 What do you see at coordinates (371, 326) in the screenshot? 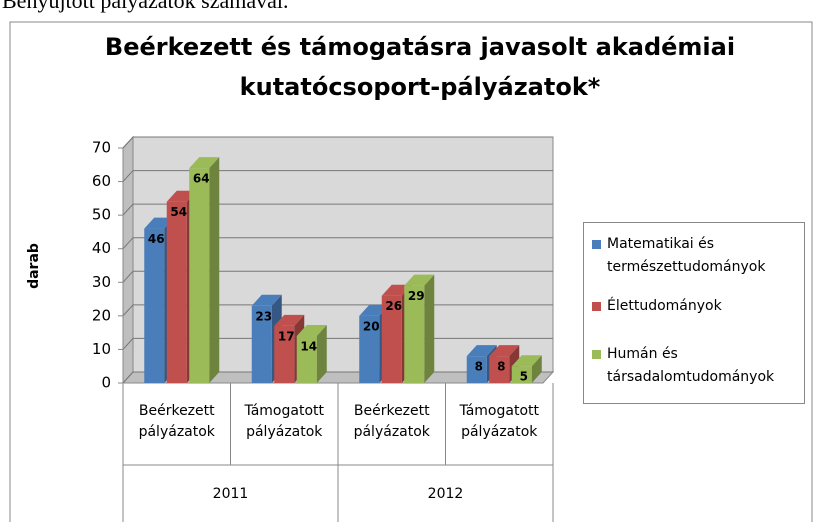
I see `data-label: 20` at bounding box center [371, 326].